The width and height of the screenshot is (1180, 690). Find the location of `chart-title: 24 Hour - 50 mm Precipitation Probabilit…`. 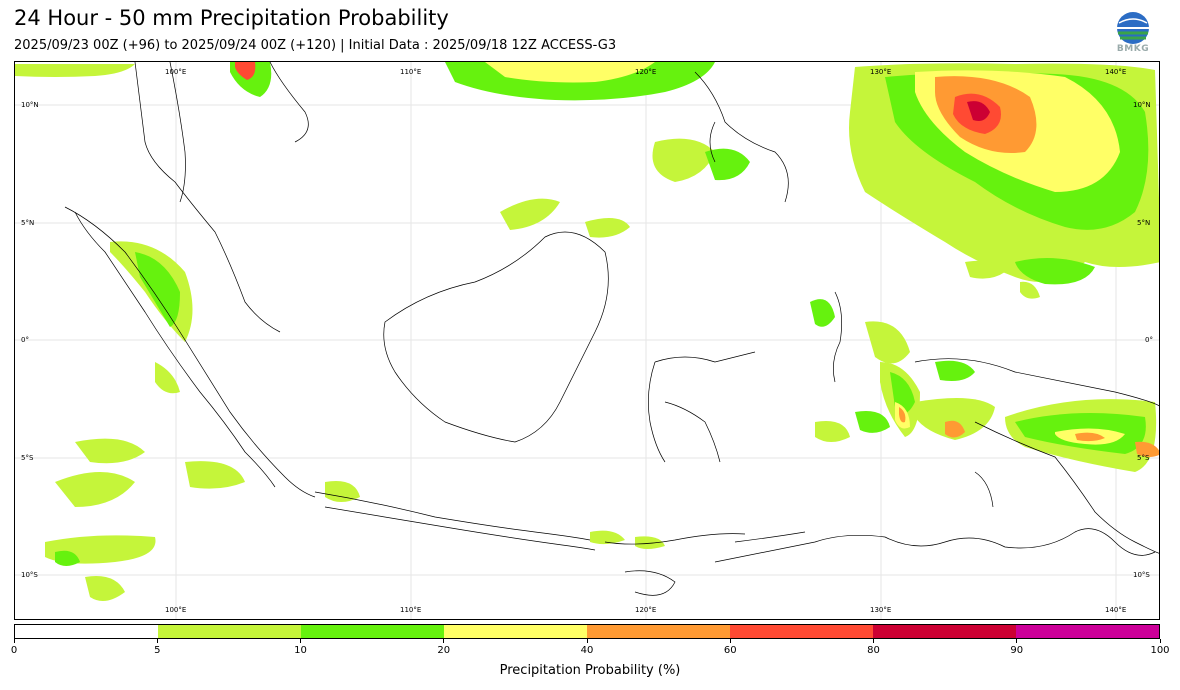

chart-title: 24 Hour - 50 mm Precipitation Probabilit… is located at coordinates (231, 18).